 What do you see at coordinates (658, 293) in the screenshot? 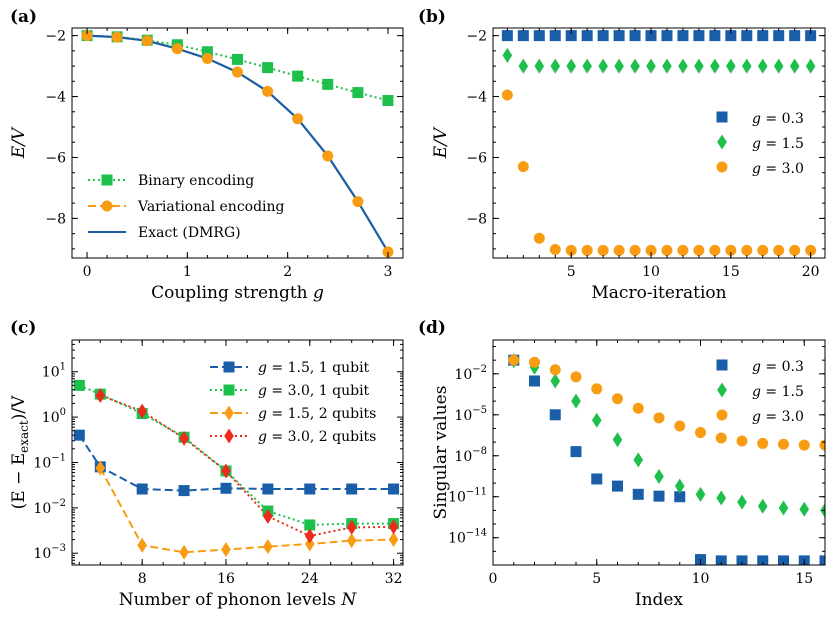
I see `x-axis-label: Macro-iteration` at bounding box center [658, 293].